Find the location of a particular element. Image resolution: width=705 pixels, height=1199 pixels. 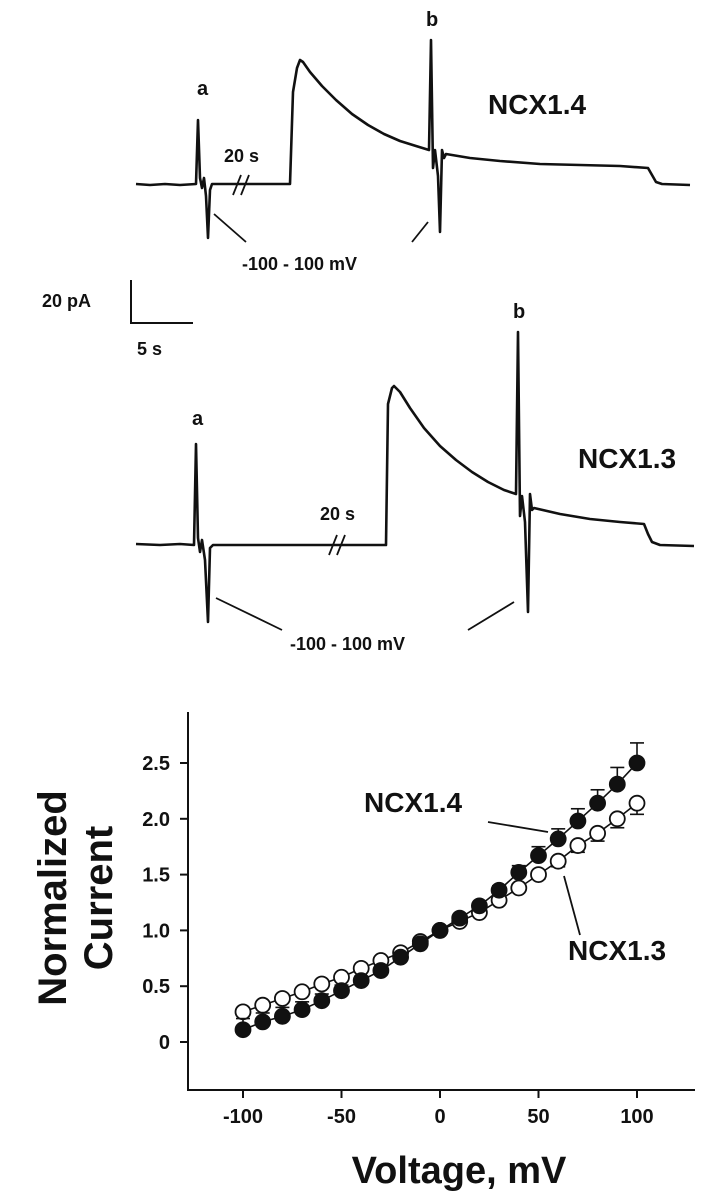

scale-bar-current-label: 20 pA is located at coordinates (66, 301).